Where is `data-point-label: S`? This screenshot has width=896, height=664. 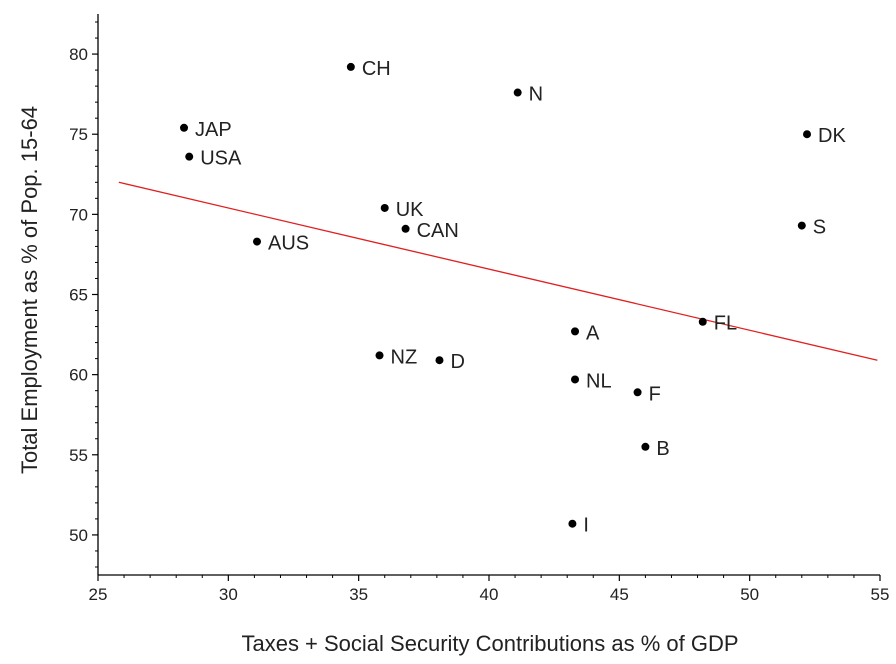
data-point-label: S is located at coordinates (819, 228).